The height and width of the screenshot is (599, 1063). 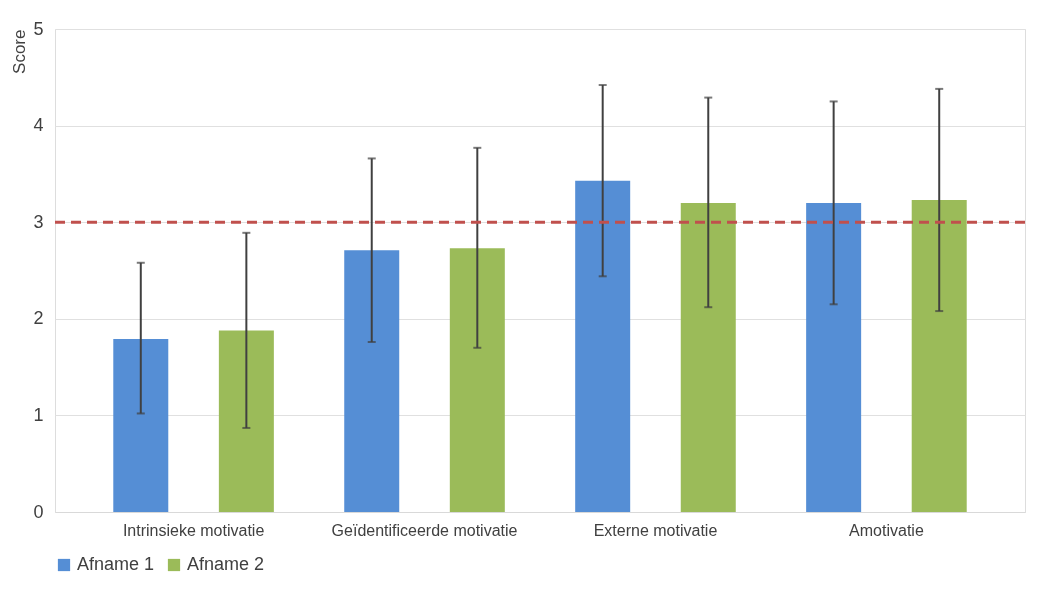 What do you see at coordinates (20, 51) in the screenshot?
I see `y-axis-title: Score` at bounding box center [20, 51].